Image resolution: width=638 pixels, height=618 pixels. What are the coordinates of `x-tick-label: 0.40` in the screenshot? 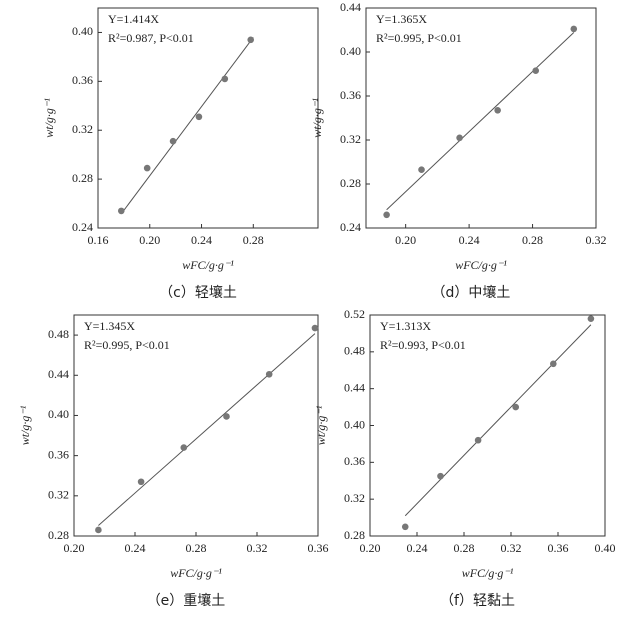 It's located at (605, 548).